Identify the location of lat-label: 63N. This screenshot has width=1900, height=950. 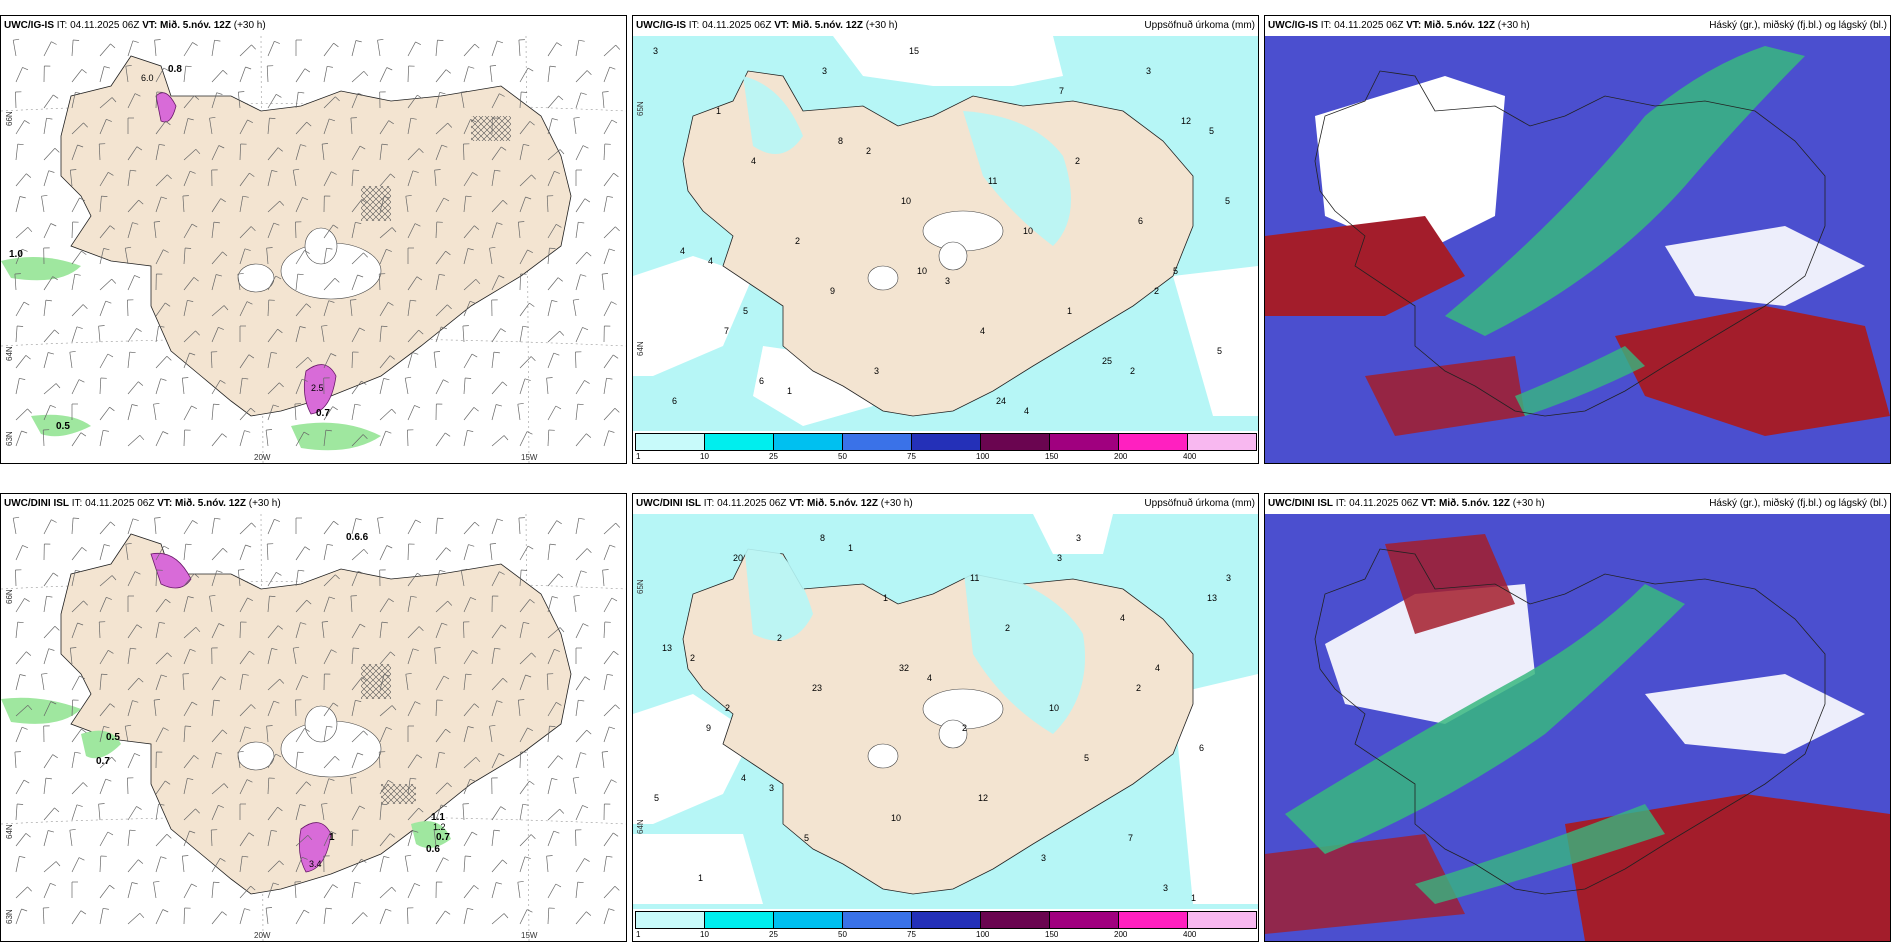
(9, 916).